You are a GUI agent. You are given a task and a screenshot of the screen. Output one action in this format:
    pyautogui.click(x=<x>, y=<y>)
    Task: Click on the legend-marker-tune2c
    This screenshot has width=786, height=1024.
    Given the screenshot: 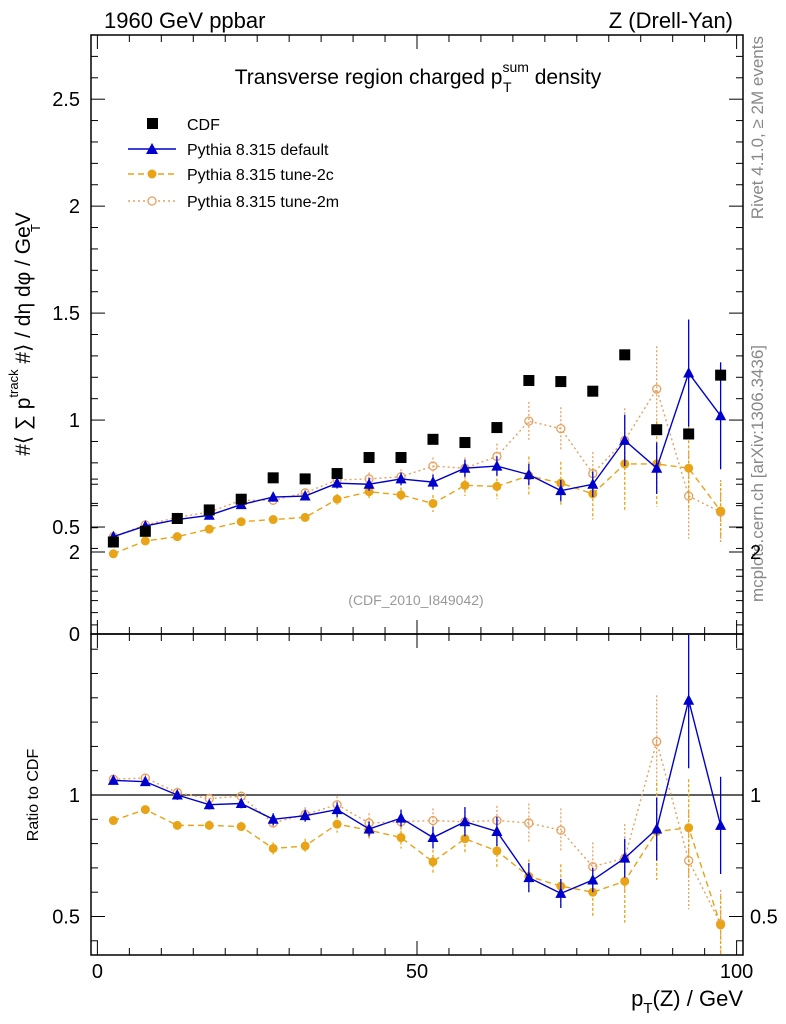 What is the action you would take?
    pyautogui.click(x=152, y=174)
    